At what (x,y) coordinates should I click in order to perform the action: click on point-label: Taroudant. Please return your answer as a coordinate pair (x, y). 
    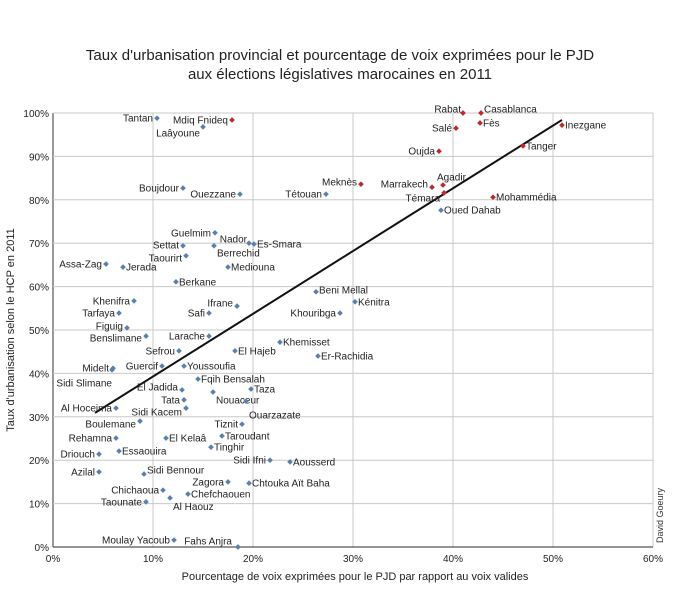
    Looking at the image, I should click on (247, 436).